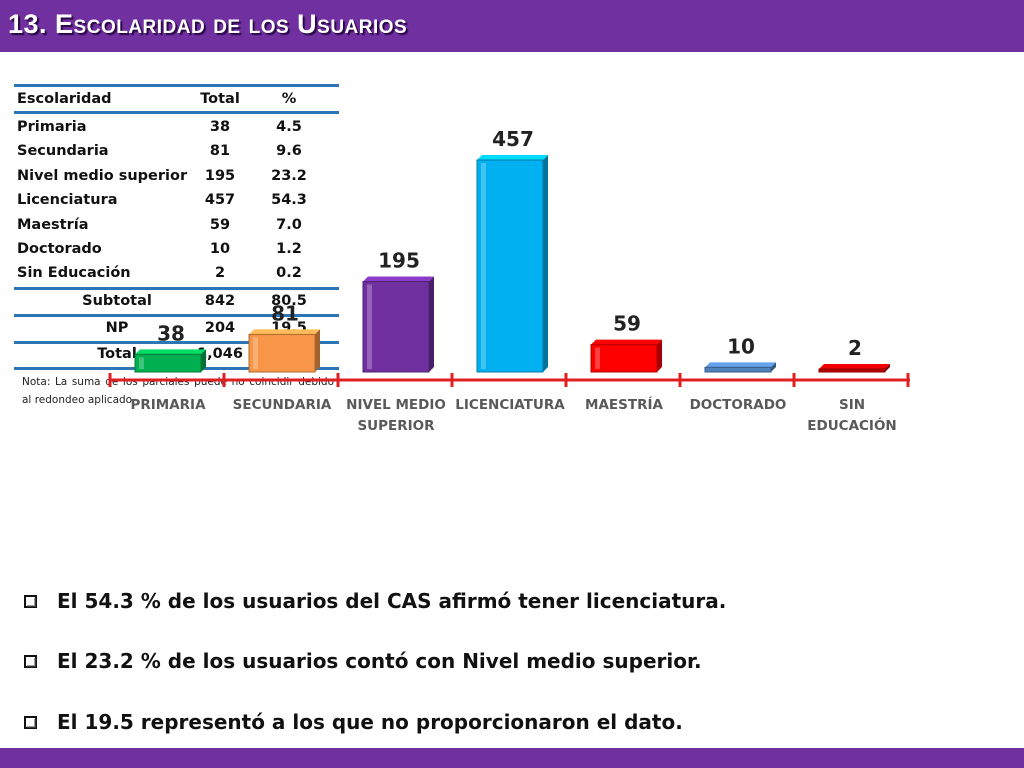 This screenshot has height=768, width=1024. I want to click on title-bar: 13. Escolaridad de los Usuarios, so click(512, 26).